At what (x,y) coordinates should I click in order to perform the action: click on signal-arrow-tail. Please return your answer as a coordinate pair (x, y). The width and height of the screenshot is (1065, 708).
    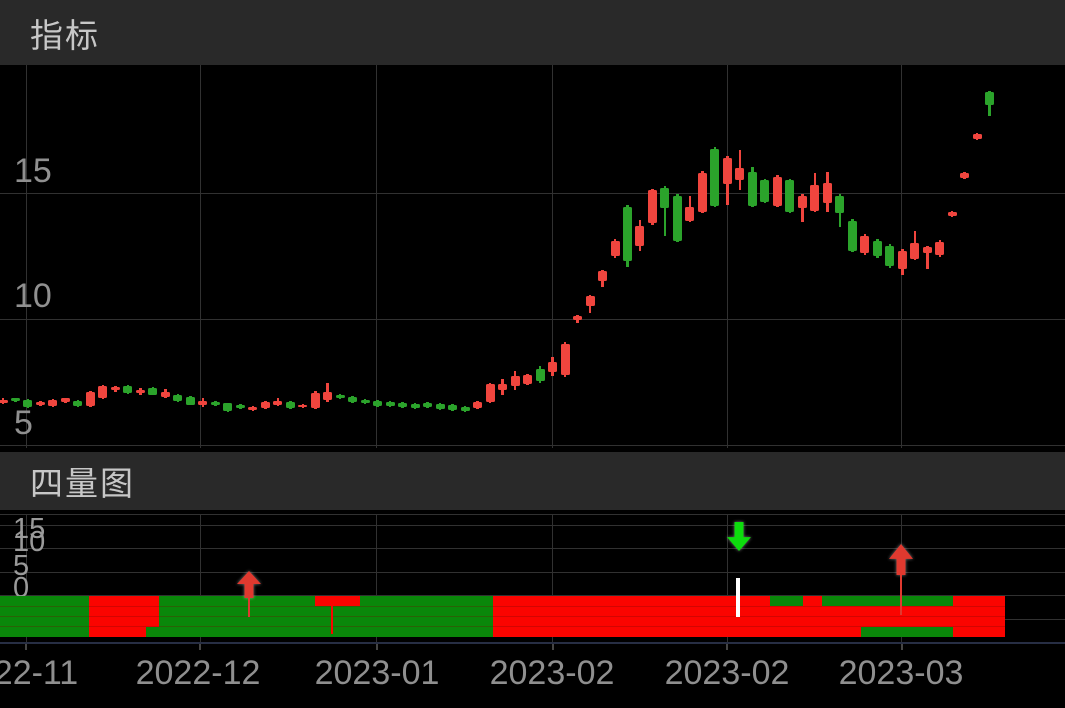
    Looking at the image, I should click on (249, 607).